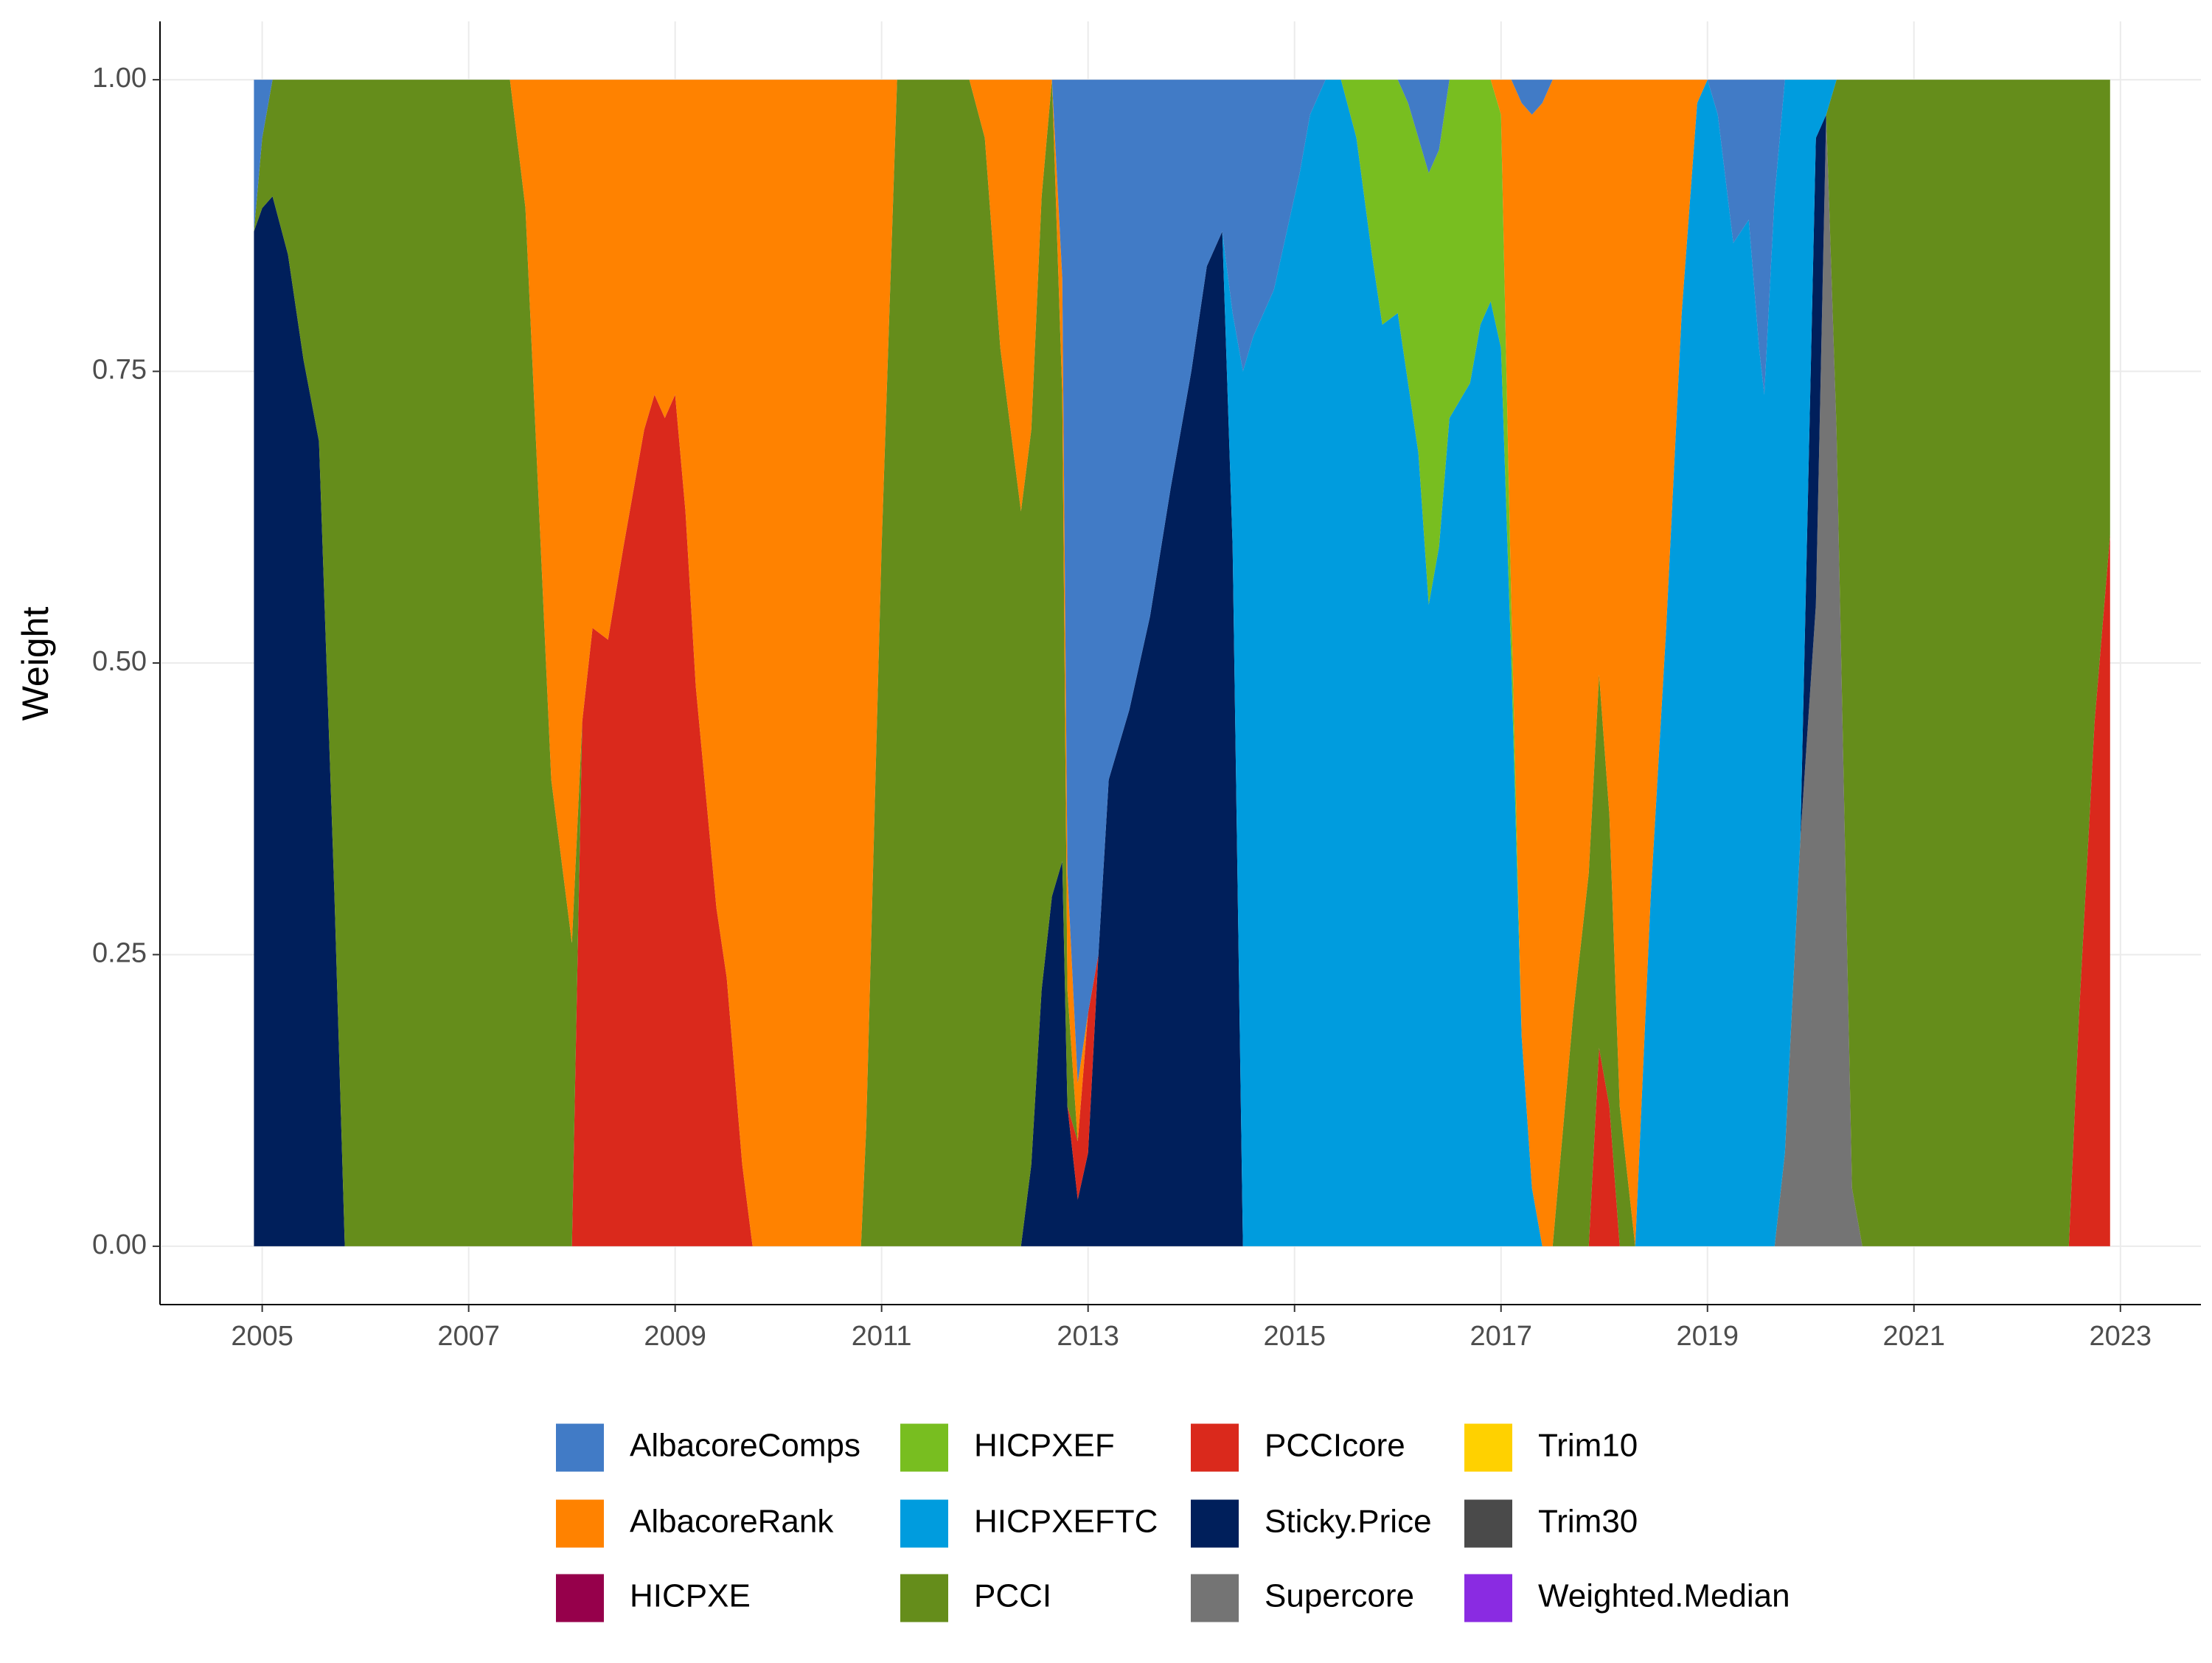  Describe the element at coordinates (882, 1336) in the screenshot. I see `x-tick-label: 2011` at that location.